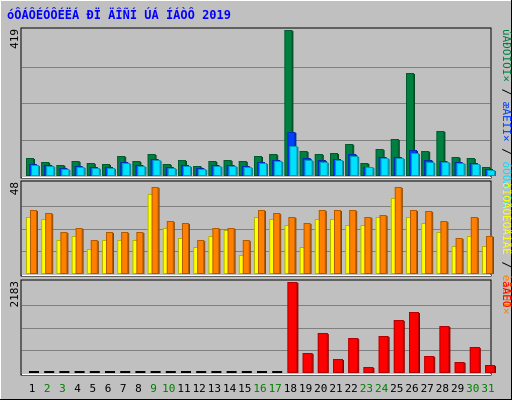 Image resolution: width=512 pixels, height=400 pixels. I want to click on bar-traffic-0-day-26-fill, so click(414, 342).